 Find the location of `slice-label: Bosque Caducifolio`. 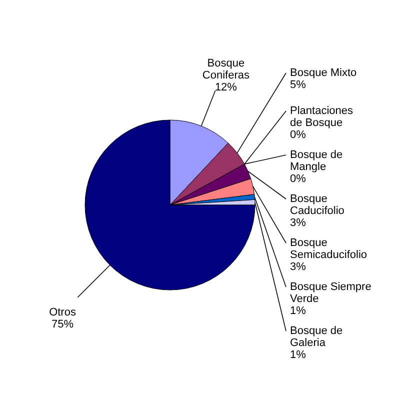

slice-label: Bosque Caducifolio is located at coordinates (317, 205).